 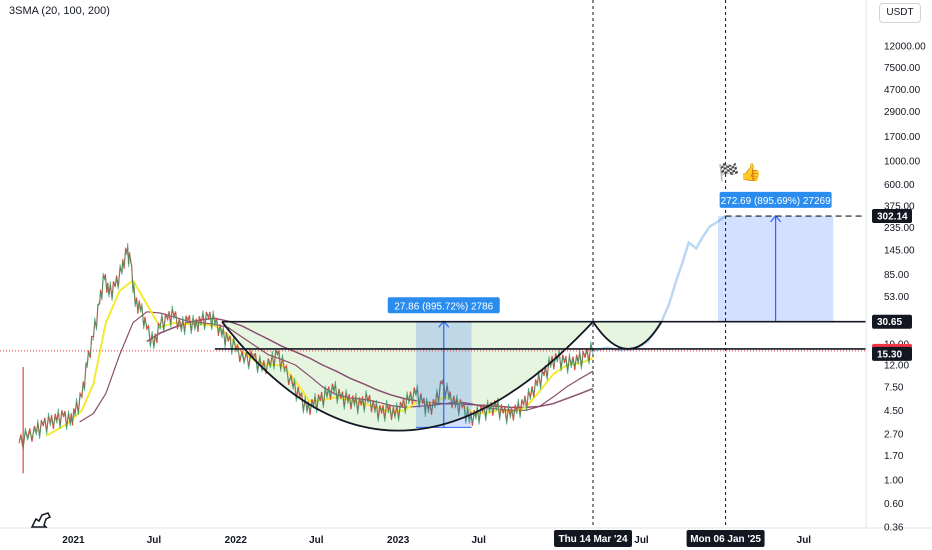 What do you see at coordinates (750, 172) in the screenshot?
I see `thumbs-up-icon: 👍` at bounding box center [750, 172].